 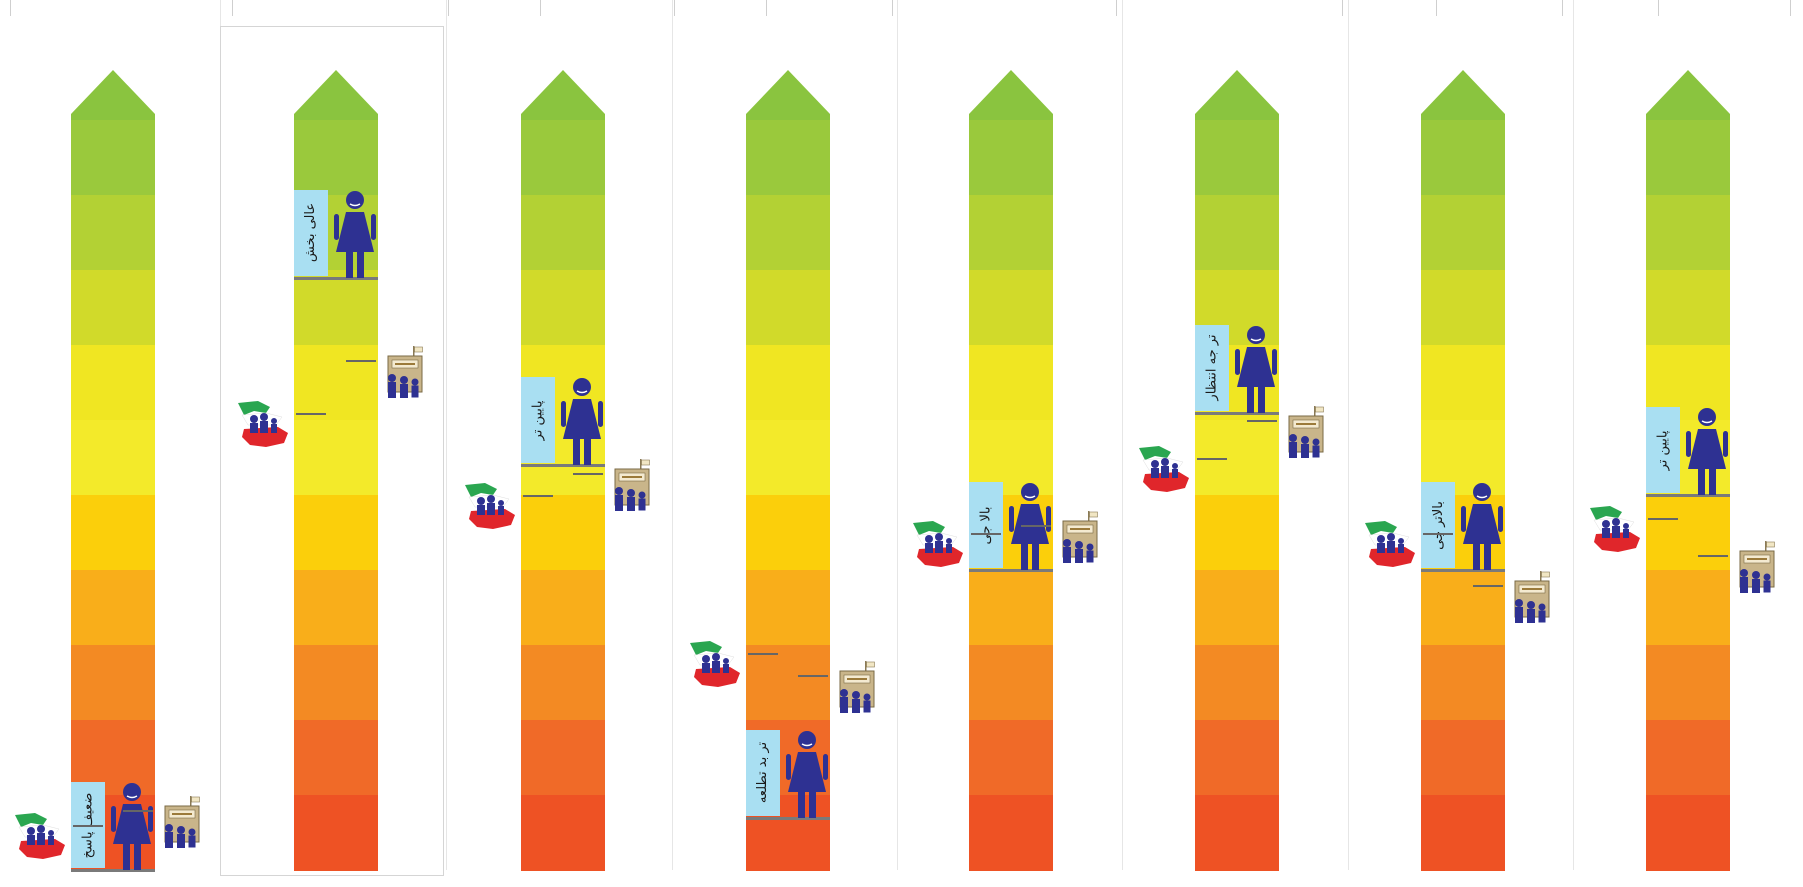 I want to click on panel-5: بالا جی, so click(x=1010, y=443).